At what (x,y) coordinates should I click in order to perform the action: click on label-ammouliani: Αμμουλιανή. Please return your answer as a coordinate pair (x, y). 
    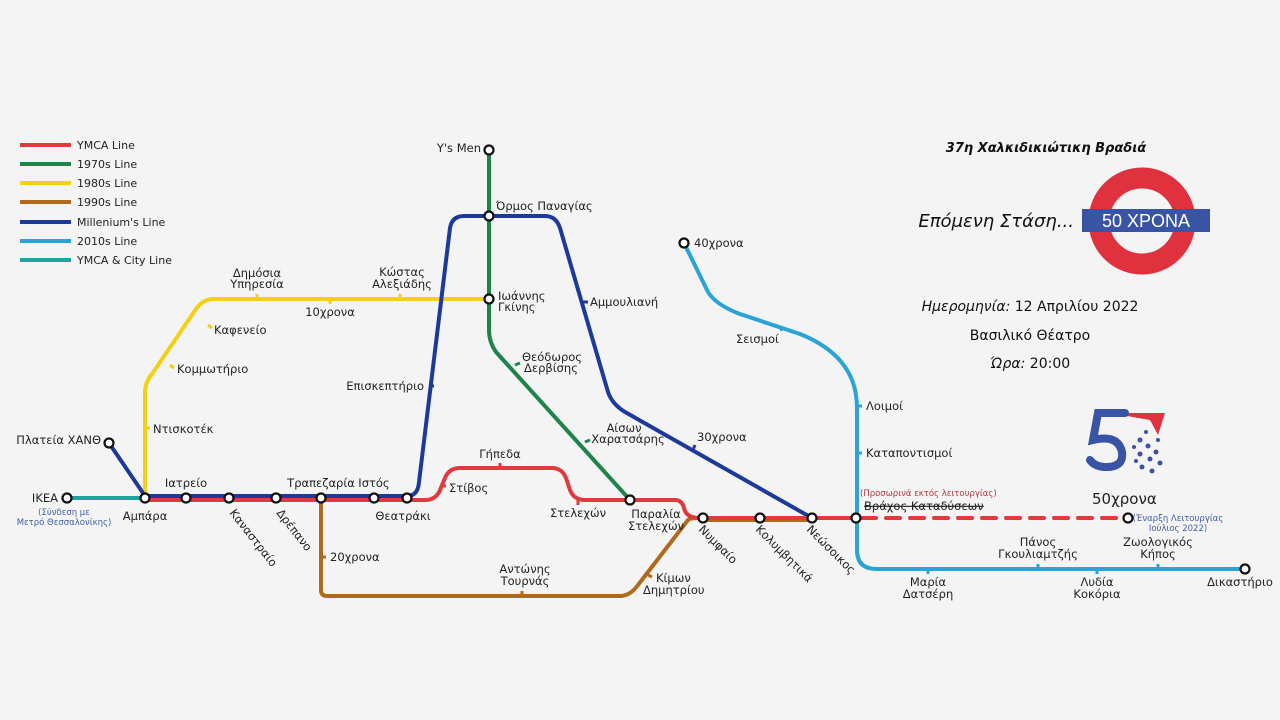
    Looking at the image, I should click on (624, 302).